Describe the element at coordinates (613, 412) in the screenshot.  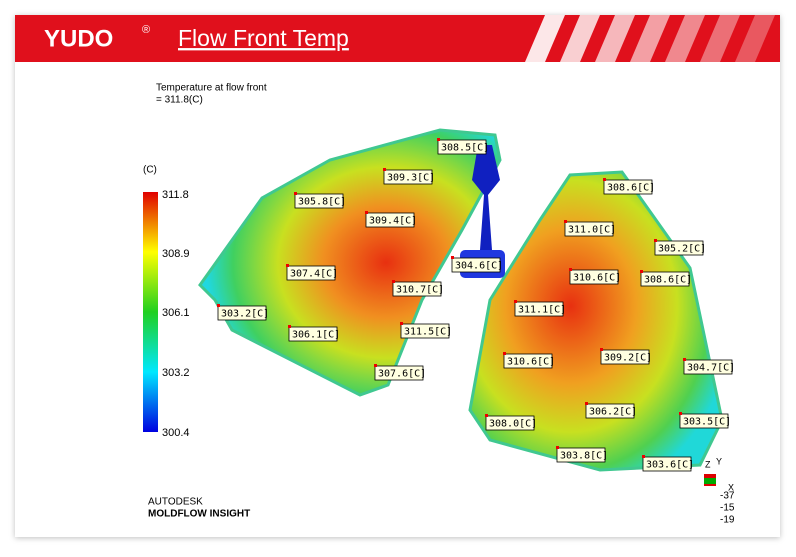
I see `probe-label: 306.2[C]` at that location.